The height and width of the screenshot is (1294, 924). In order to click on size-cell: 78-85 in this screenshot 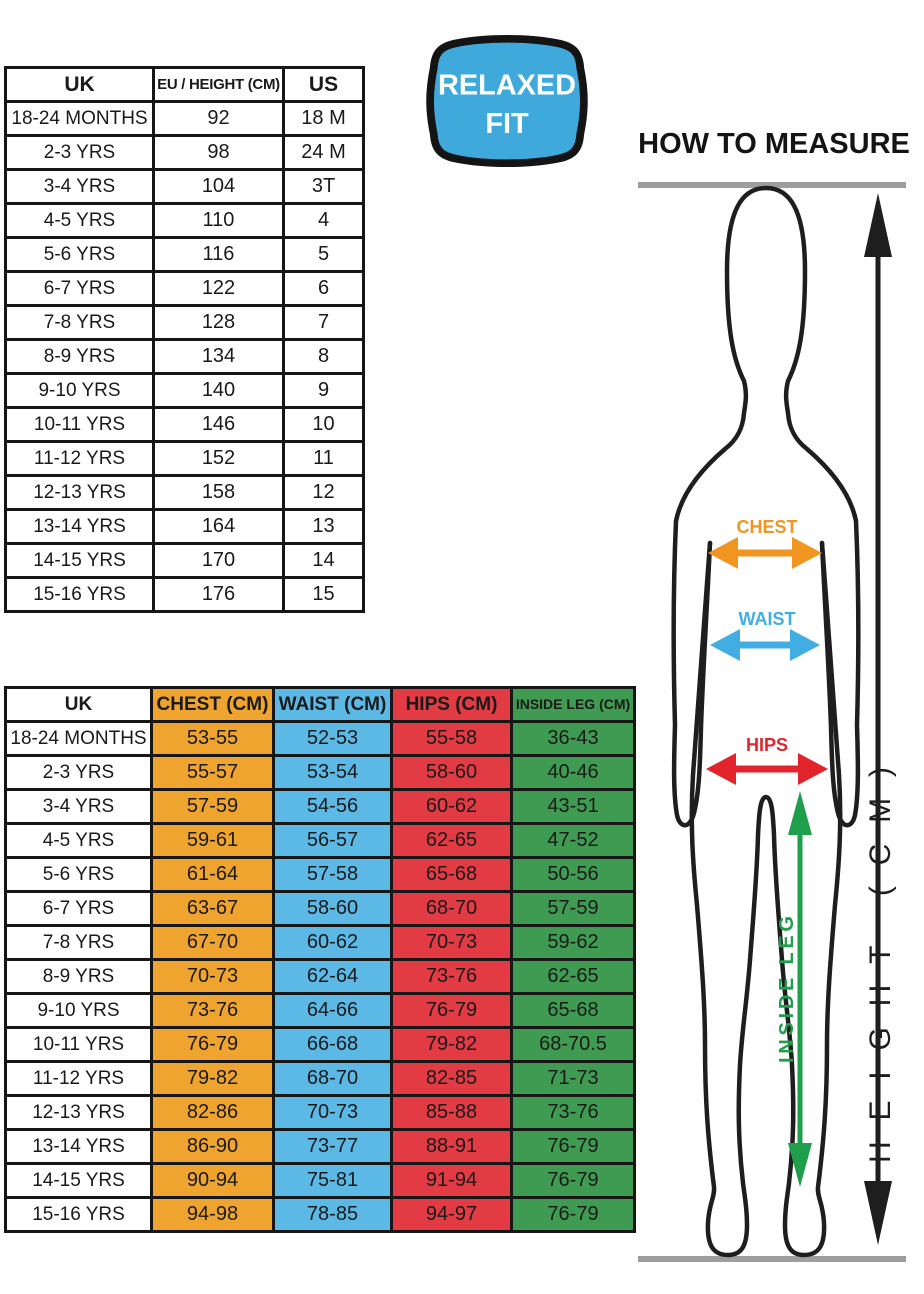, I will do `click(332, 1214)`.